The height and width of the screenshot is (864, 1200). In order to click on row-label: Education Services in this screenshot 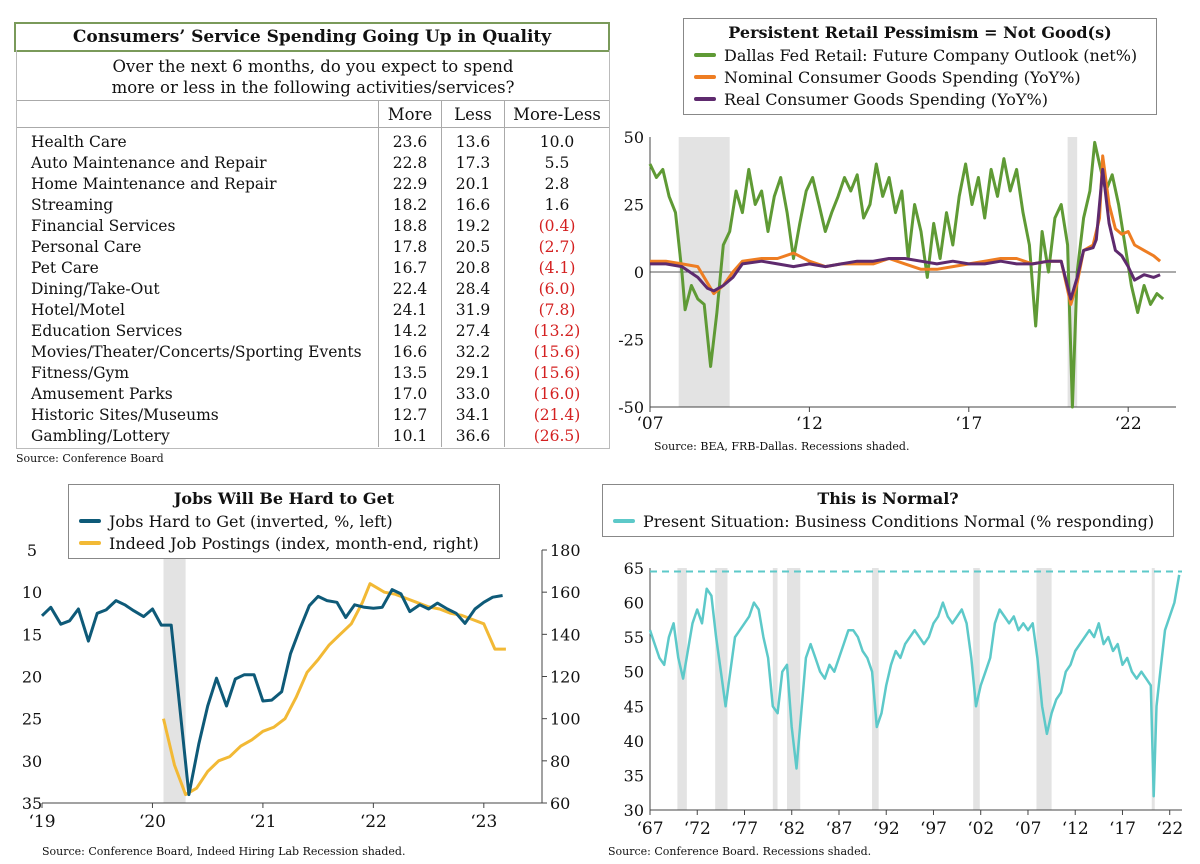, I will do `click(198, 331)`.